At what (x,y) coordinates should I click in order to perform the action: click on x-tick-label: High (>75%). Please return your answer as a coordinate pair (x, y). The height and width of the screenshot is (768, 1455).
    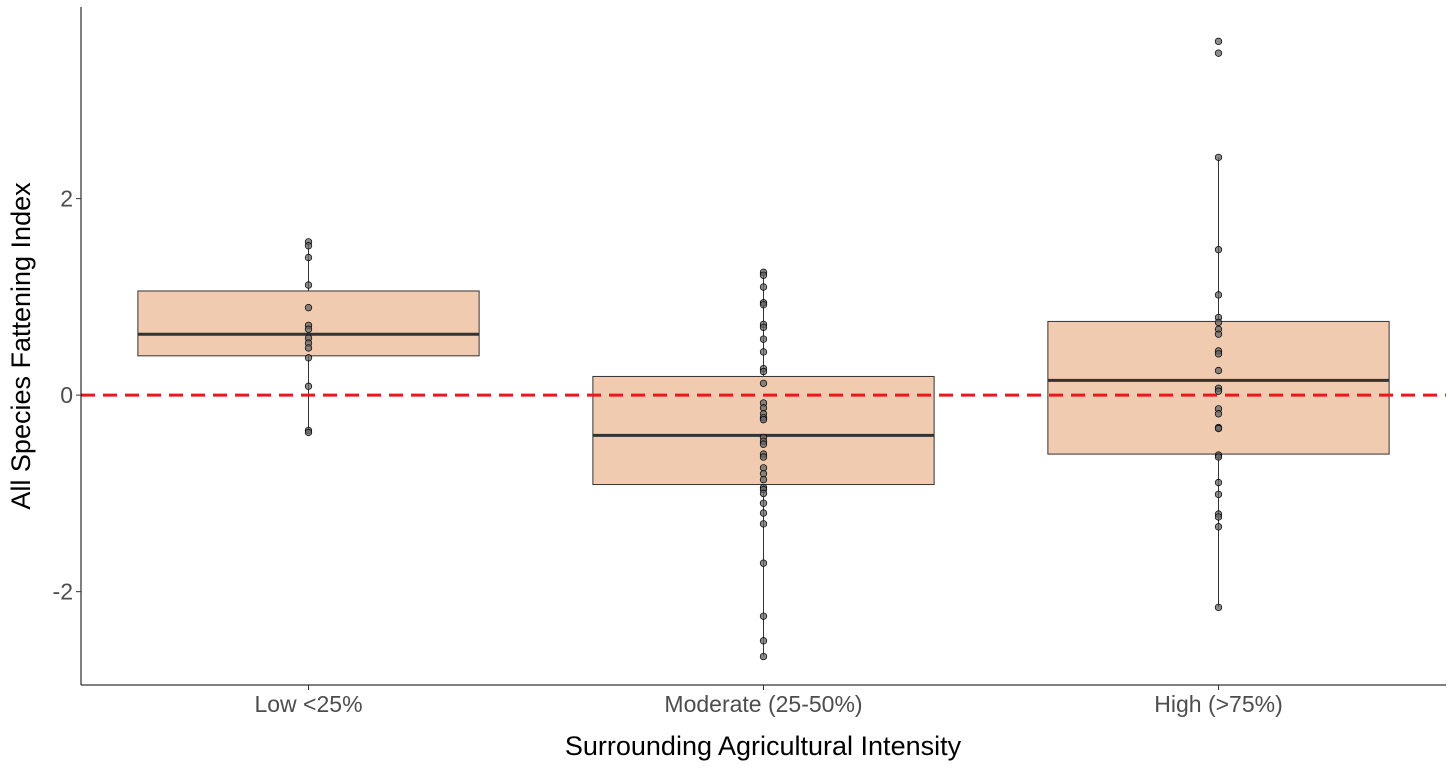
    Looking at the image, I should click on (1218, 704).